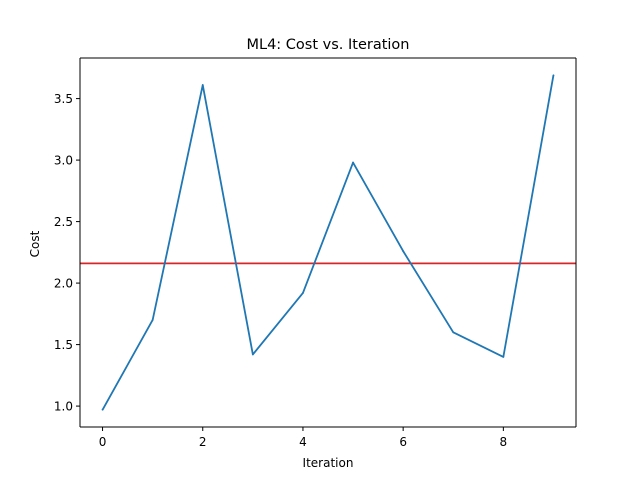 This screenshot has height=485, width=640. I want to click on y-tick-label: 1.5, so click(63, 345).